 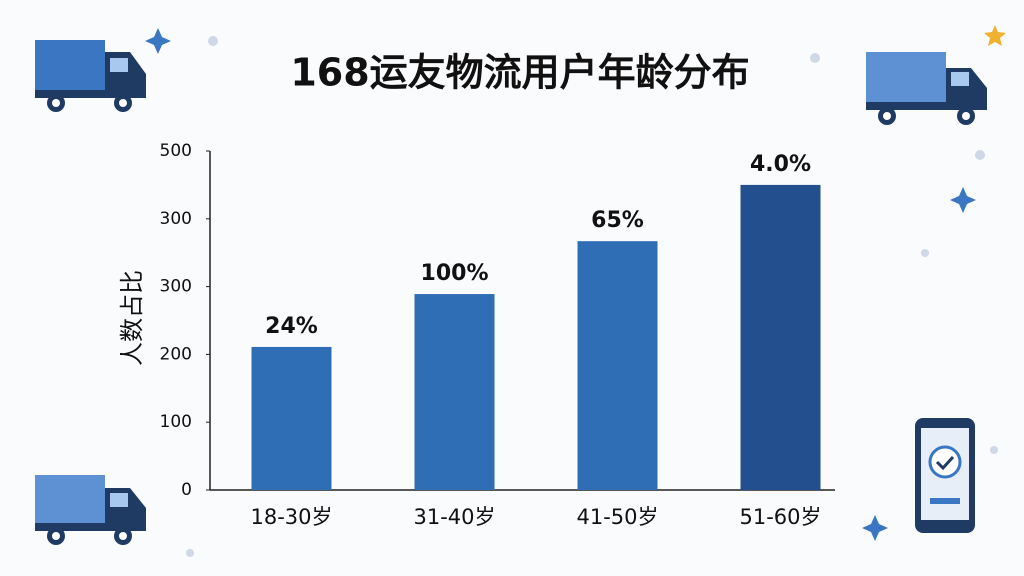 What do you see at coordinates (454, 517) in the screenshot?
I see `x-tick-label: 31-40岁` at bounding box center [454, 517].